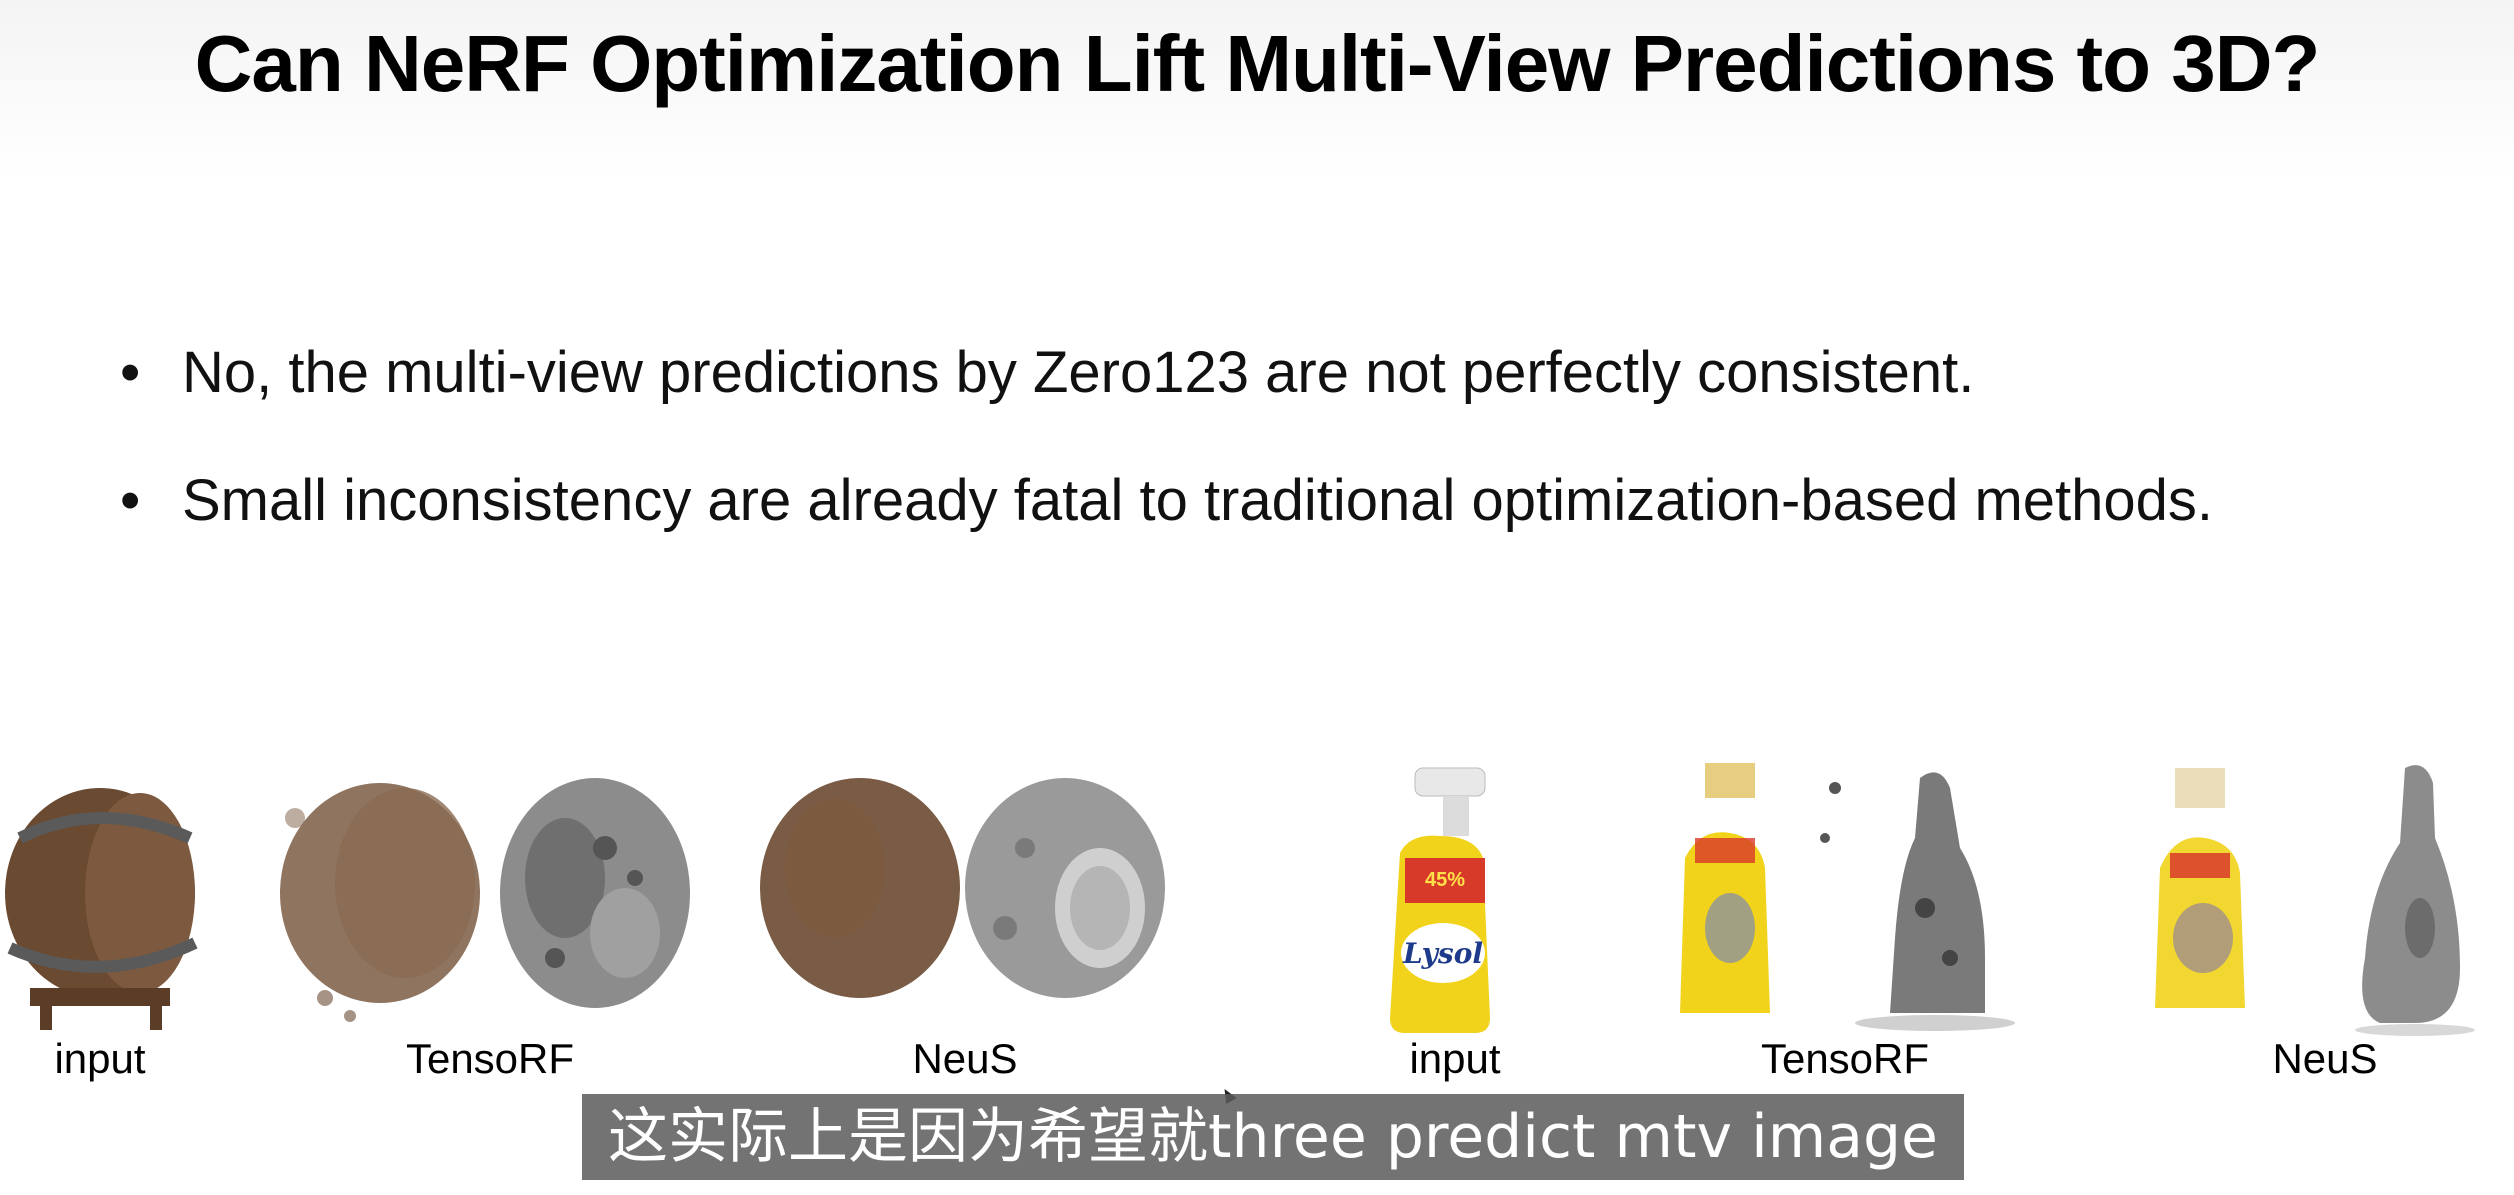 The image size is (2514, 1195). Describe the element at coordinates (100, 1058) in the screenshot. I see `caption-barrel-input: input` at that location.